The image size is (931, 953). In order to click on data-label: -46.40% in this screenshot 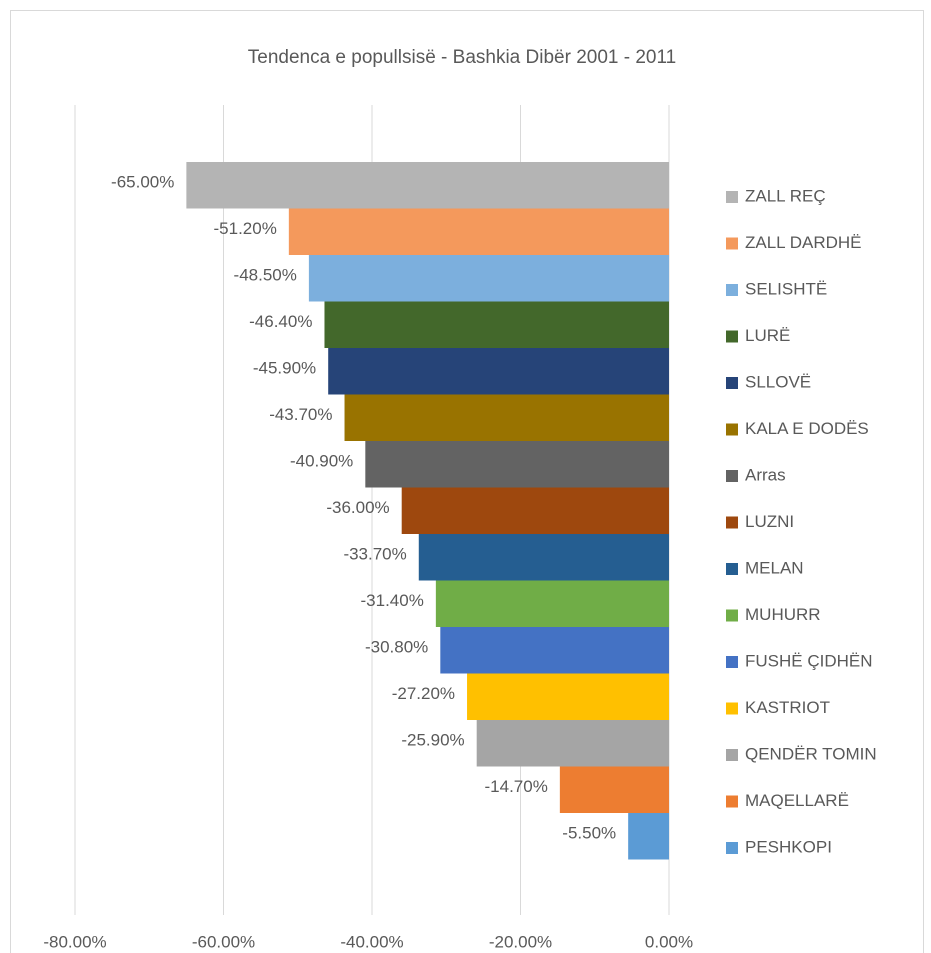, I will do `click(280, 321)`.